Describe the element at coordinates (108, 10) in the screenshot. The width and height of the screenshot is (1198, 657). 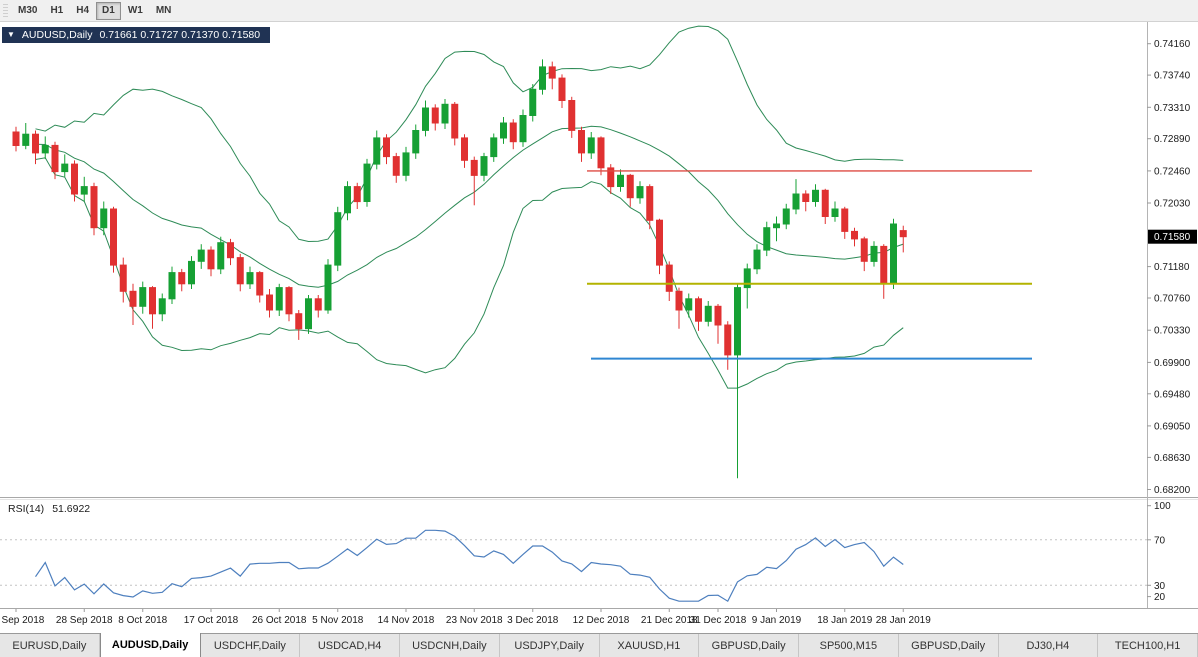
I see `timeframe-button-d1: D1` at that location.